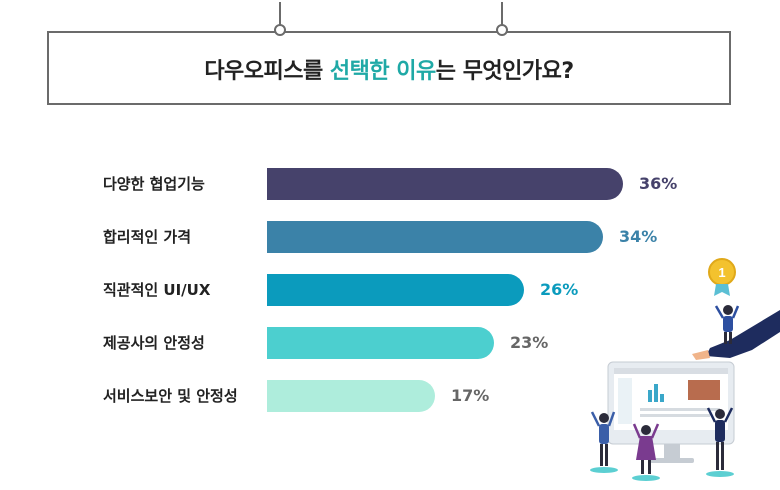 The height and width of the screenshot is (490, 780). What do you see at coordinates (559, 289) in the screenshot?
I see `value-label: 26%` at bounding box center [559, 289].